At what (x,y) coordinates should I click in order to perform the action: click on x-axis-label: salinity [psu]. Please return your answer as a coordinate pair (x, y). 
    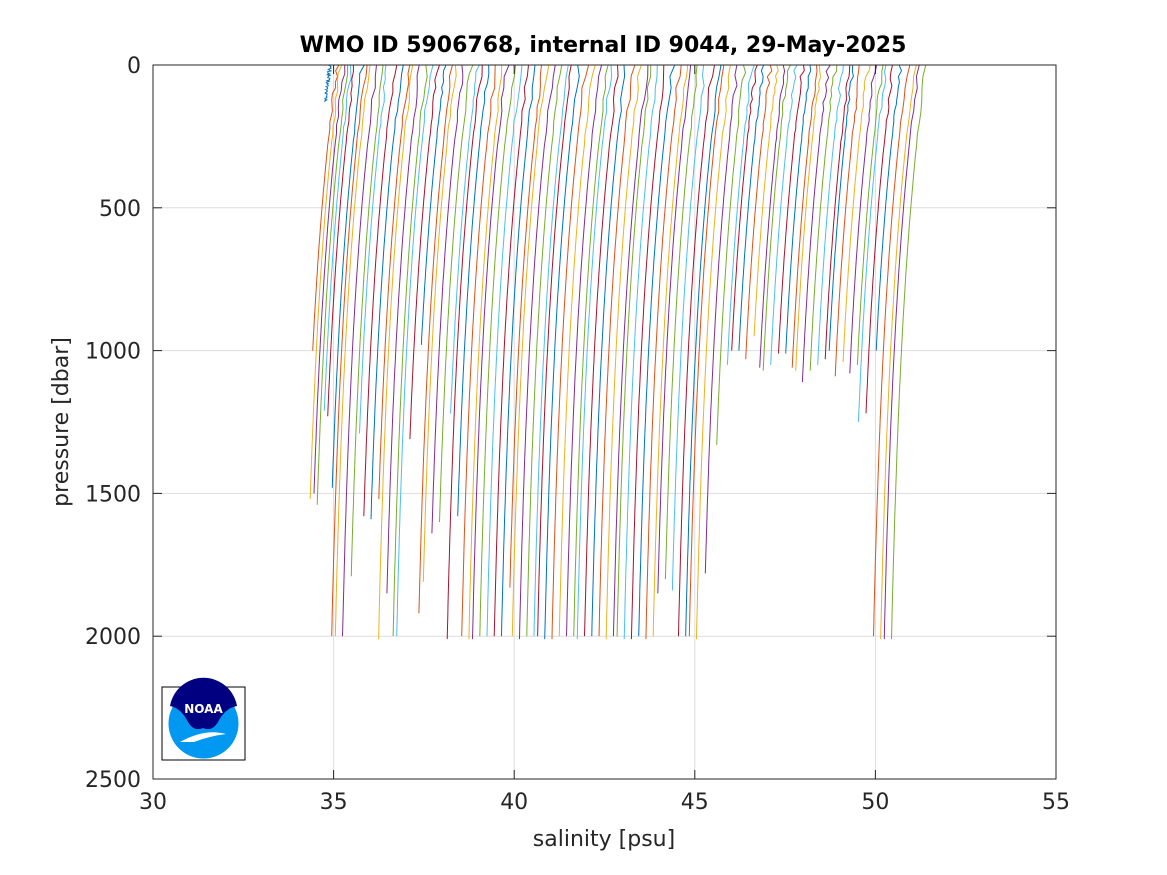
    Looking at the image, I should click on (604, 839).